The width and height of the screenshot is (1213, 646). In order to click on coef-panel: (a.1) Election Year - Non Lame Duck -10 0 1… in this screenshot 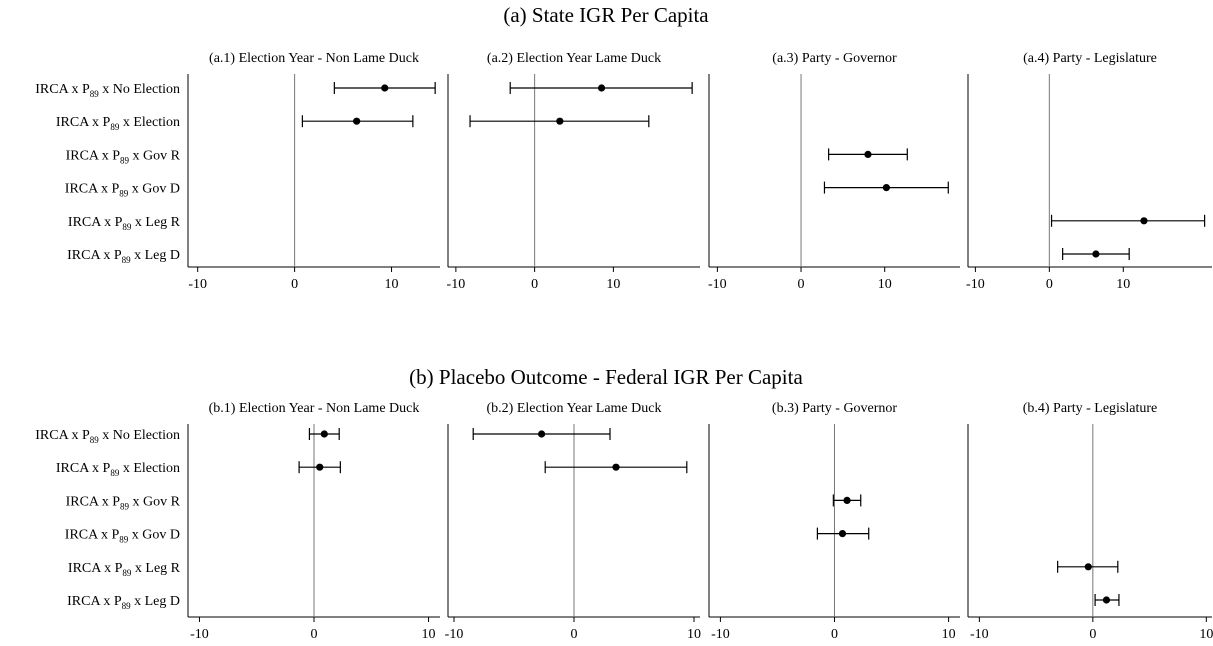, I will do `click(313, 171)`.